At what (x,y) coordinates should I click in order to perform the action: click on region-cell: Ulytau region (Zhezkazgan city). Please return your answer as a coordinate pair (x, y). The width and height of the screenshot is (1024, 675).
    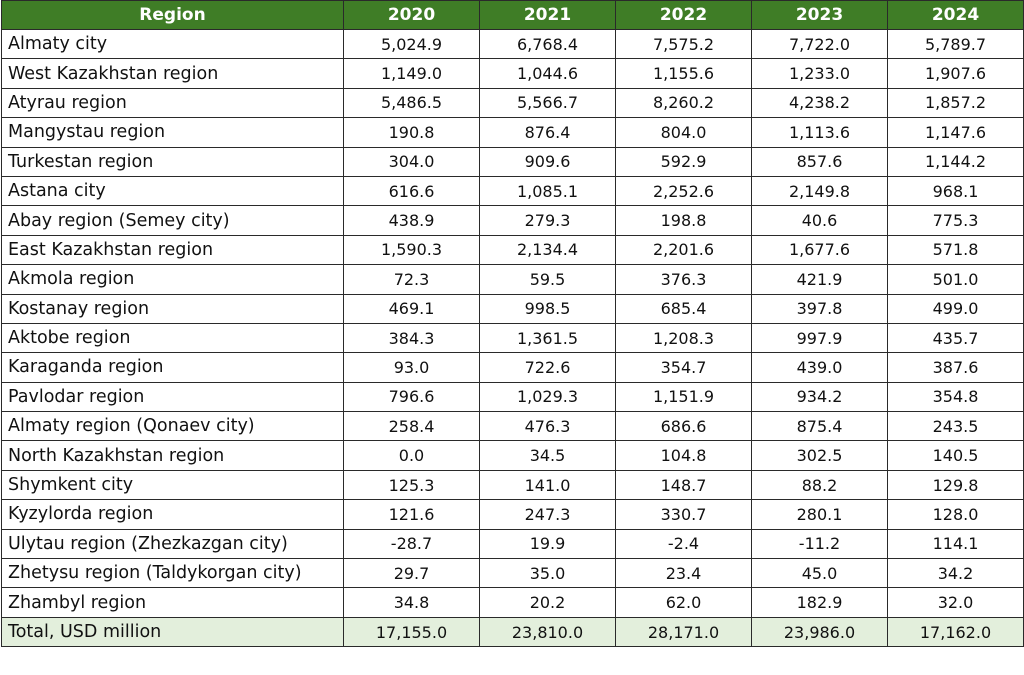
    Looking at the image, I should click on (172, 544).